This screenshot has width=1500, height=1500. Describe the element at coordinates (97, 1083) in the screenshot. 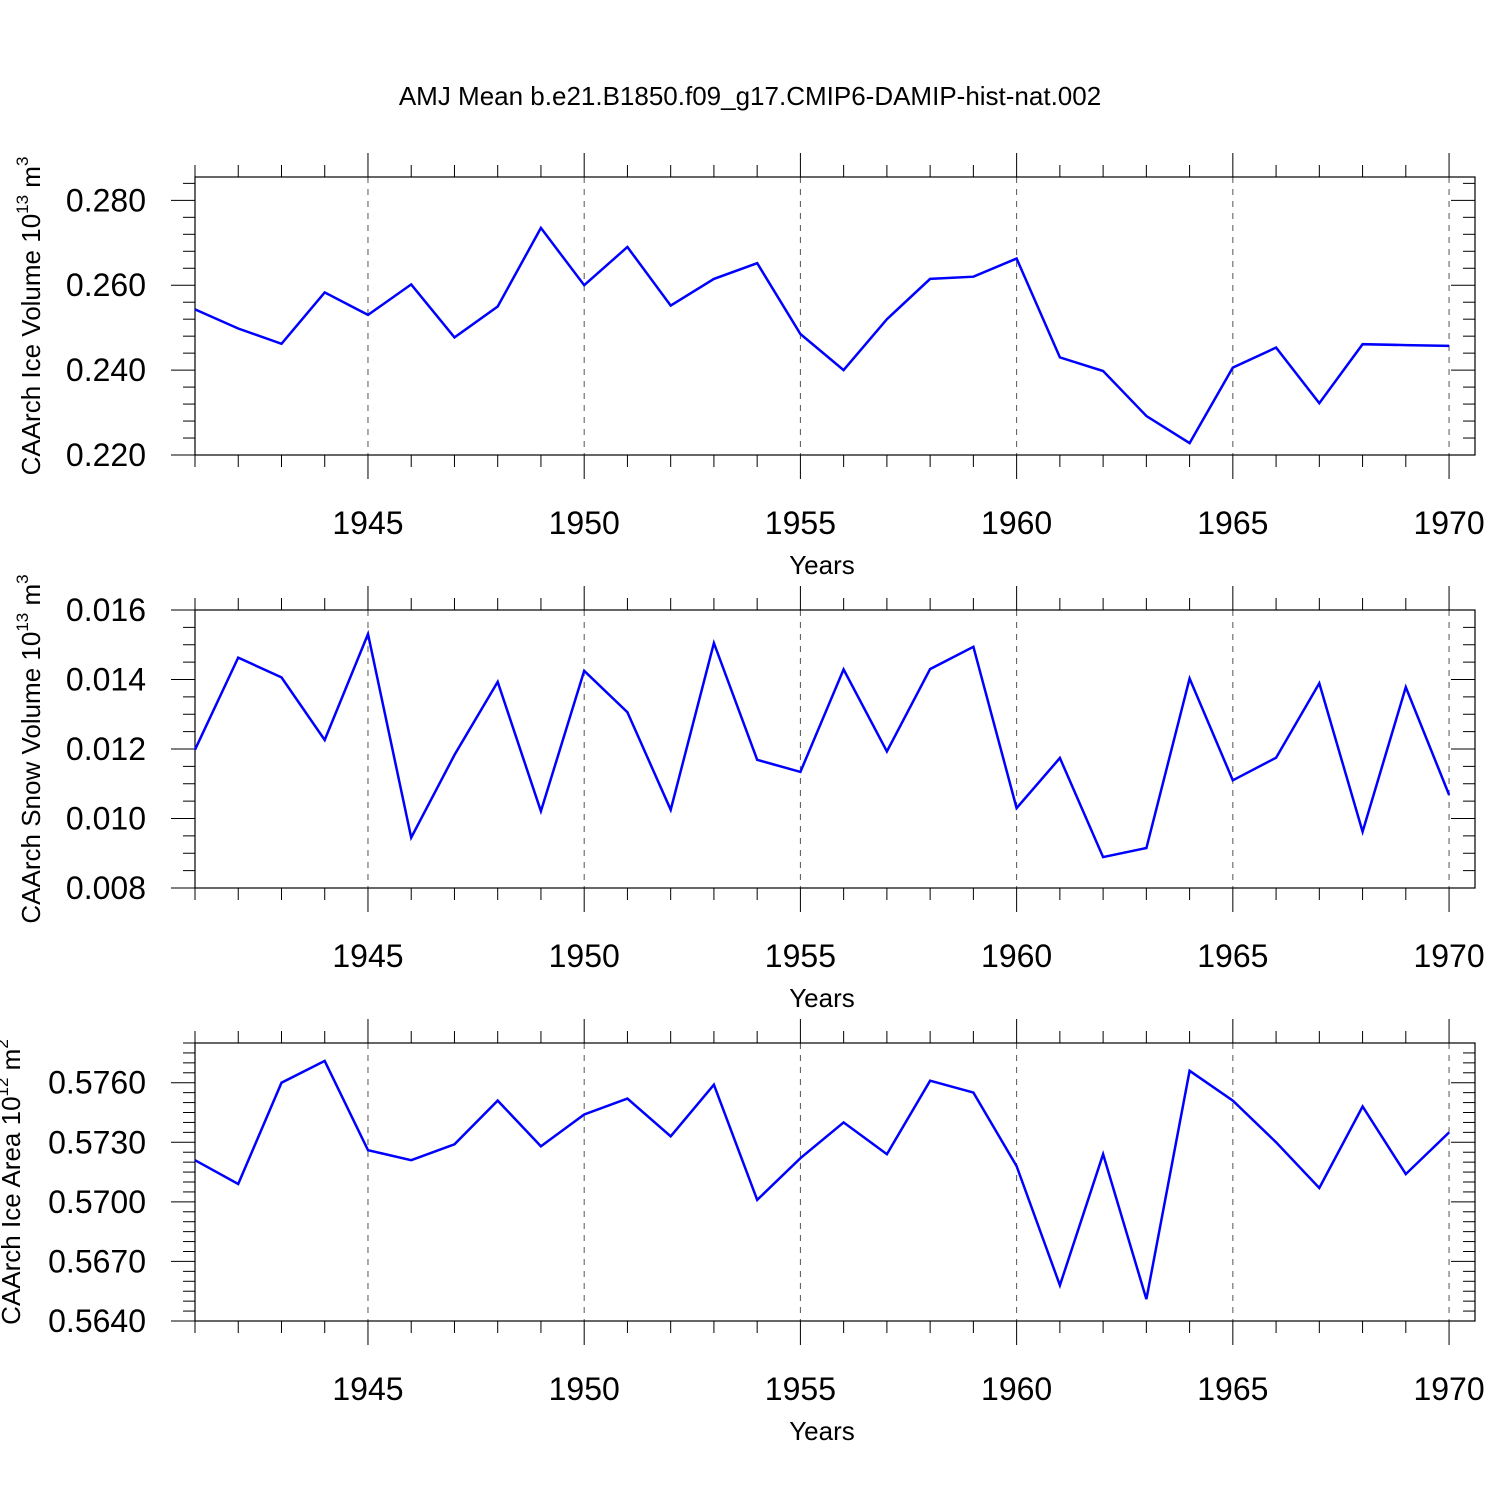

I see `y-tick-label: 0.5760` at that location.